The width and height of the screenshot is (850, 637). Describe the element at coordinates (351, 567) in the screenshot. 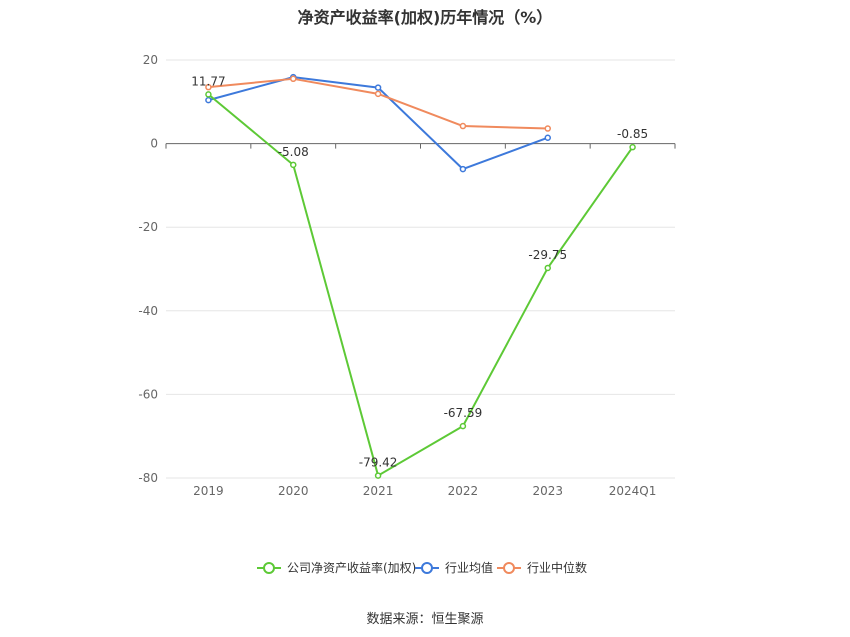

I see `legend-label: 公司净资产收益率(加权)` at that location.